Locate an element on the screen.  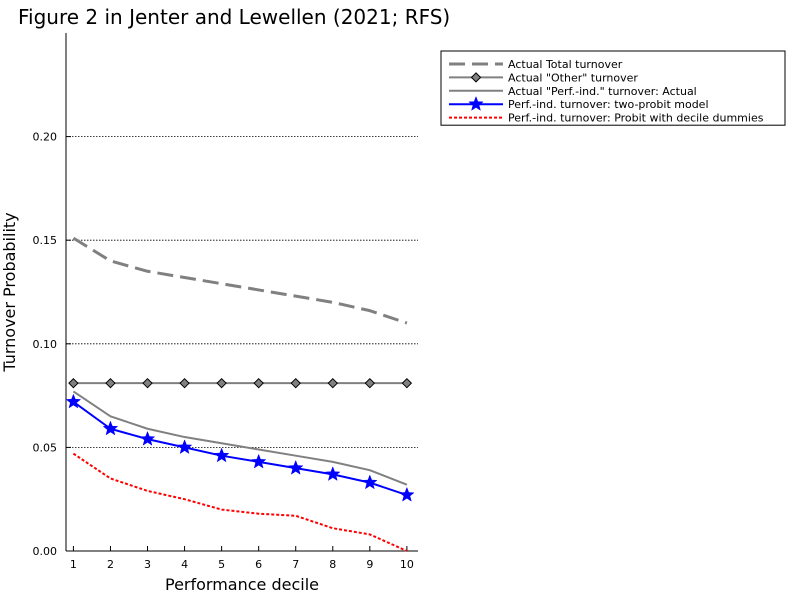
series-actual-total-turnover is located at coordinates (240, 280).